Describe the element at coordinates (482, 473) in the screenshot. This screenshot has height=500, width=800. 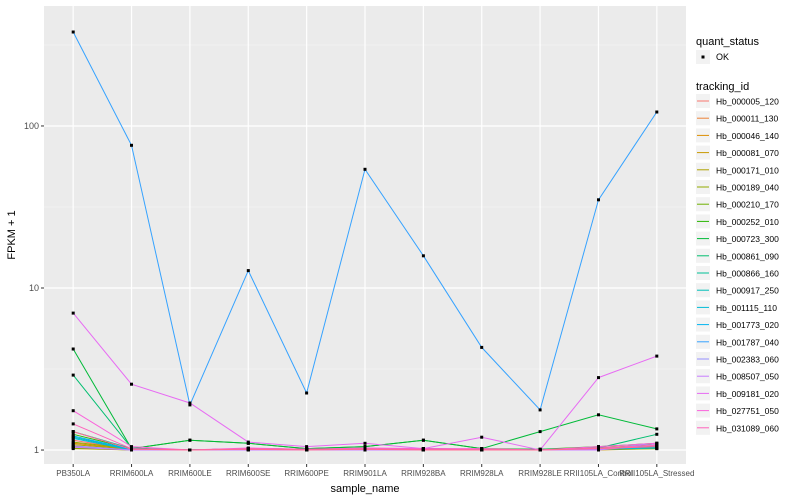
I see `x-tick-label: RRIM928LA` at that location.